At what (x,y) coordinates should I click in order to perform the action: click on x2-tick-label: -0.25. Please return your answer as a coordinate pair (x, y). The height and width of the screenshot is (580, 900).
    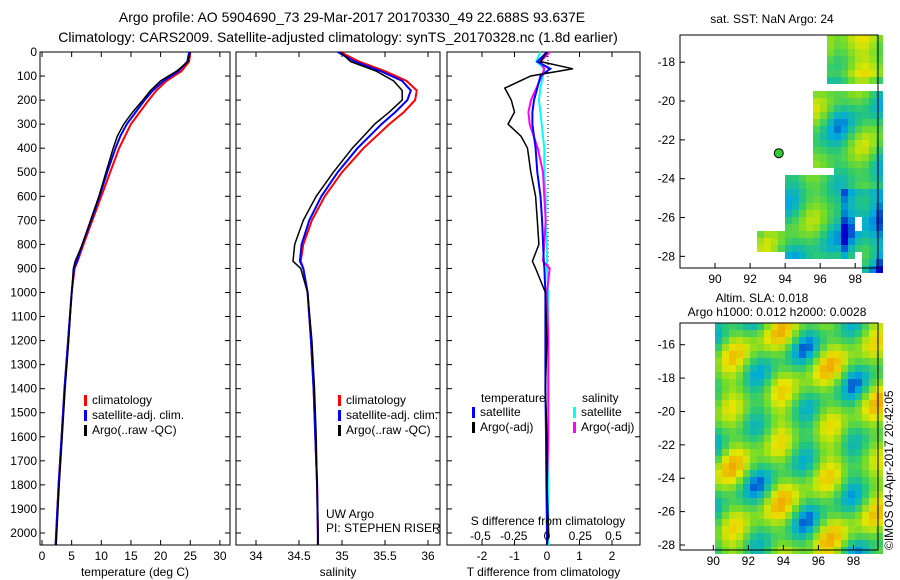
    Looking at the image, I should click on (514, 536).